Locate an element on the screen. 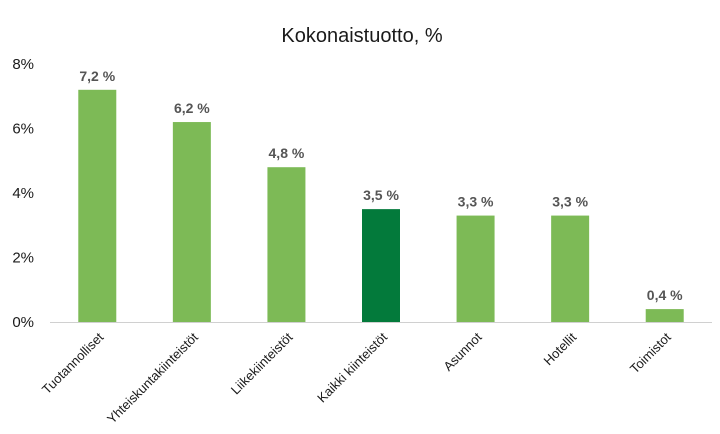 The height and width of the screenshot is (434, 720). x-tick-label: Hotellit is located at coordinates (560, 348).